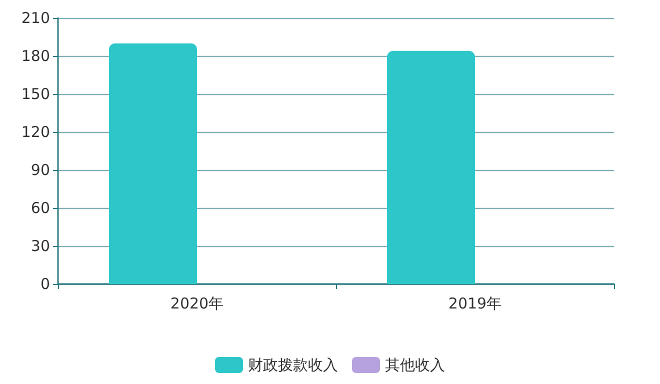 This screenshot has width=660, height=384. I want to click on x-tick-label: 2019年, so click(475, 303).